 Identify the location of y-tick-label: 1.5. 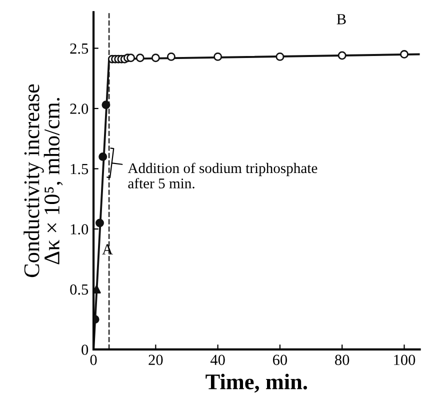
(79, 169).